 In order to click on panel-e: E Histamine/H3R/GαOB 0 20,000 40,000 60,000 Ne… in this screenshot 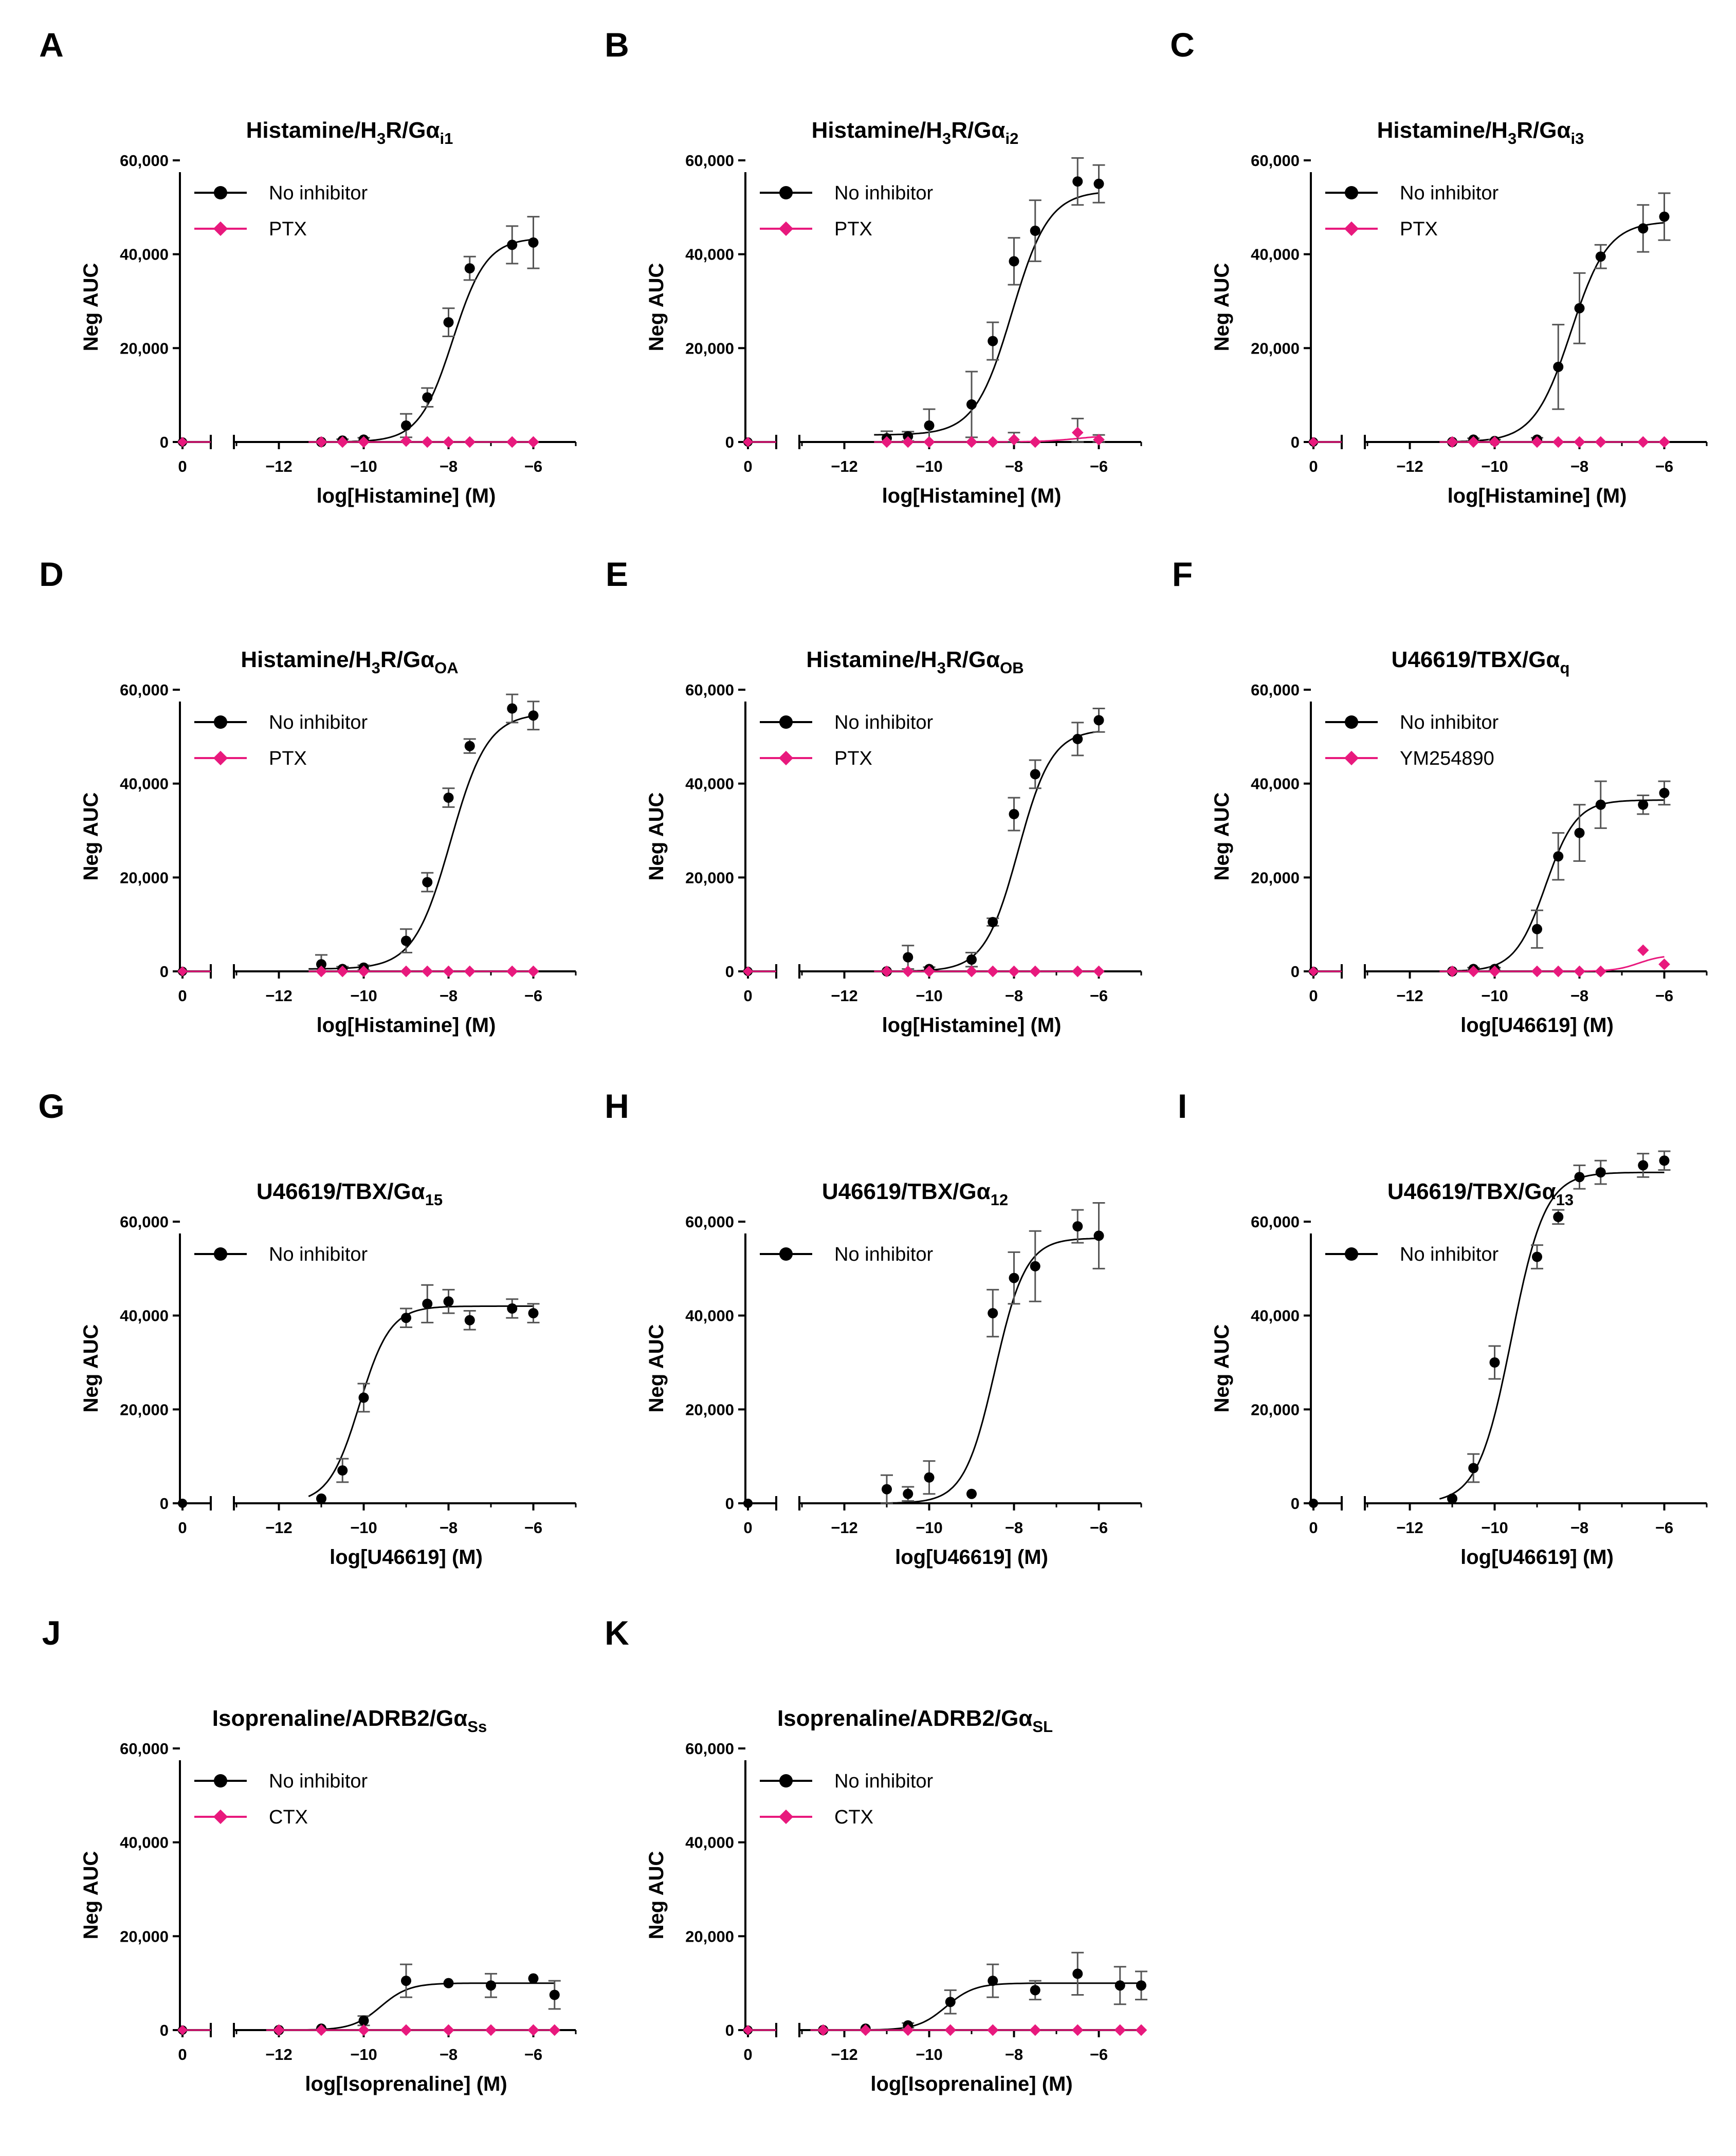, I will do `click(874, 796)`.